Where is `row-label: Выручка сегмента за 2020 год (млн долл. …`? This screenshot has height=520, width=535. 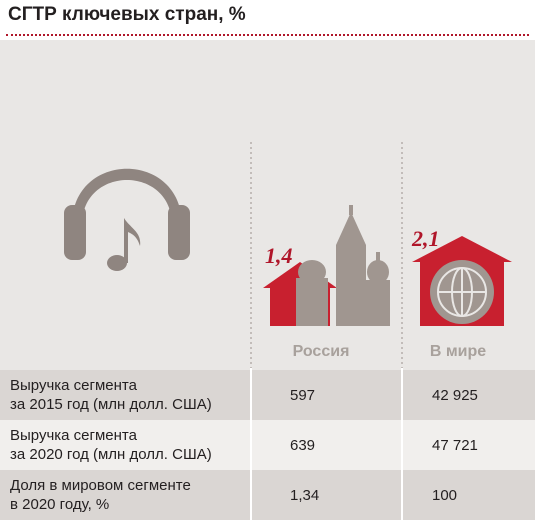 row-label: Выручка сегмента за 2020 год (млн долл. … is located at coordinates (111, 445).